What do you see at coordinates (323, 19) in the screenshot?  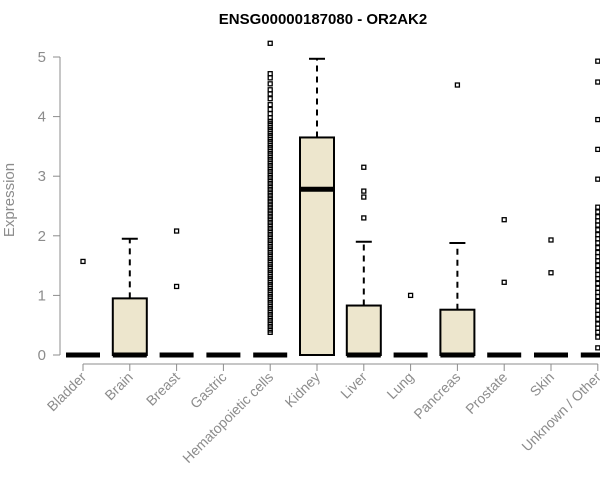 I see `chart-title: ENSG00000187080 - OR2AK2` at bounding box center [323, 19].